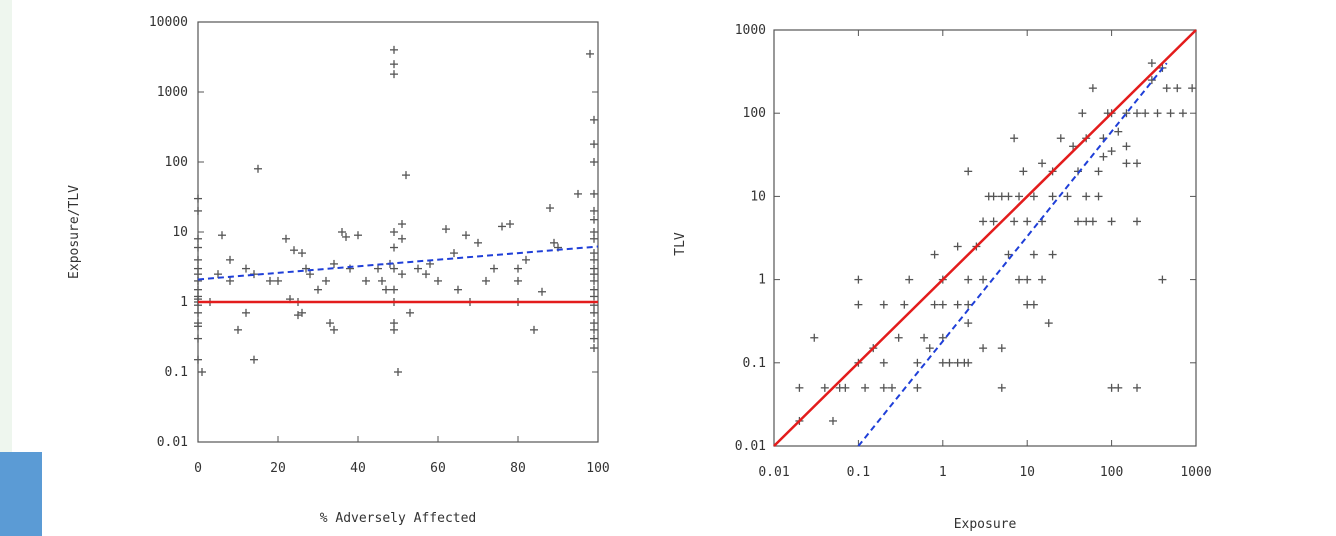 Image resolution: width=1336 pixels, height=536 pixels. What do you see at coordinates (184, 302) in the screenshot?
I see `left-y-tick-label: 1` at bounding box center [184, 302].